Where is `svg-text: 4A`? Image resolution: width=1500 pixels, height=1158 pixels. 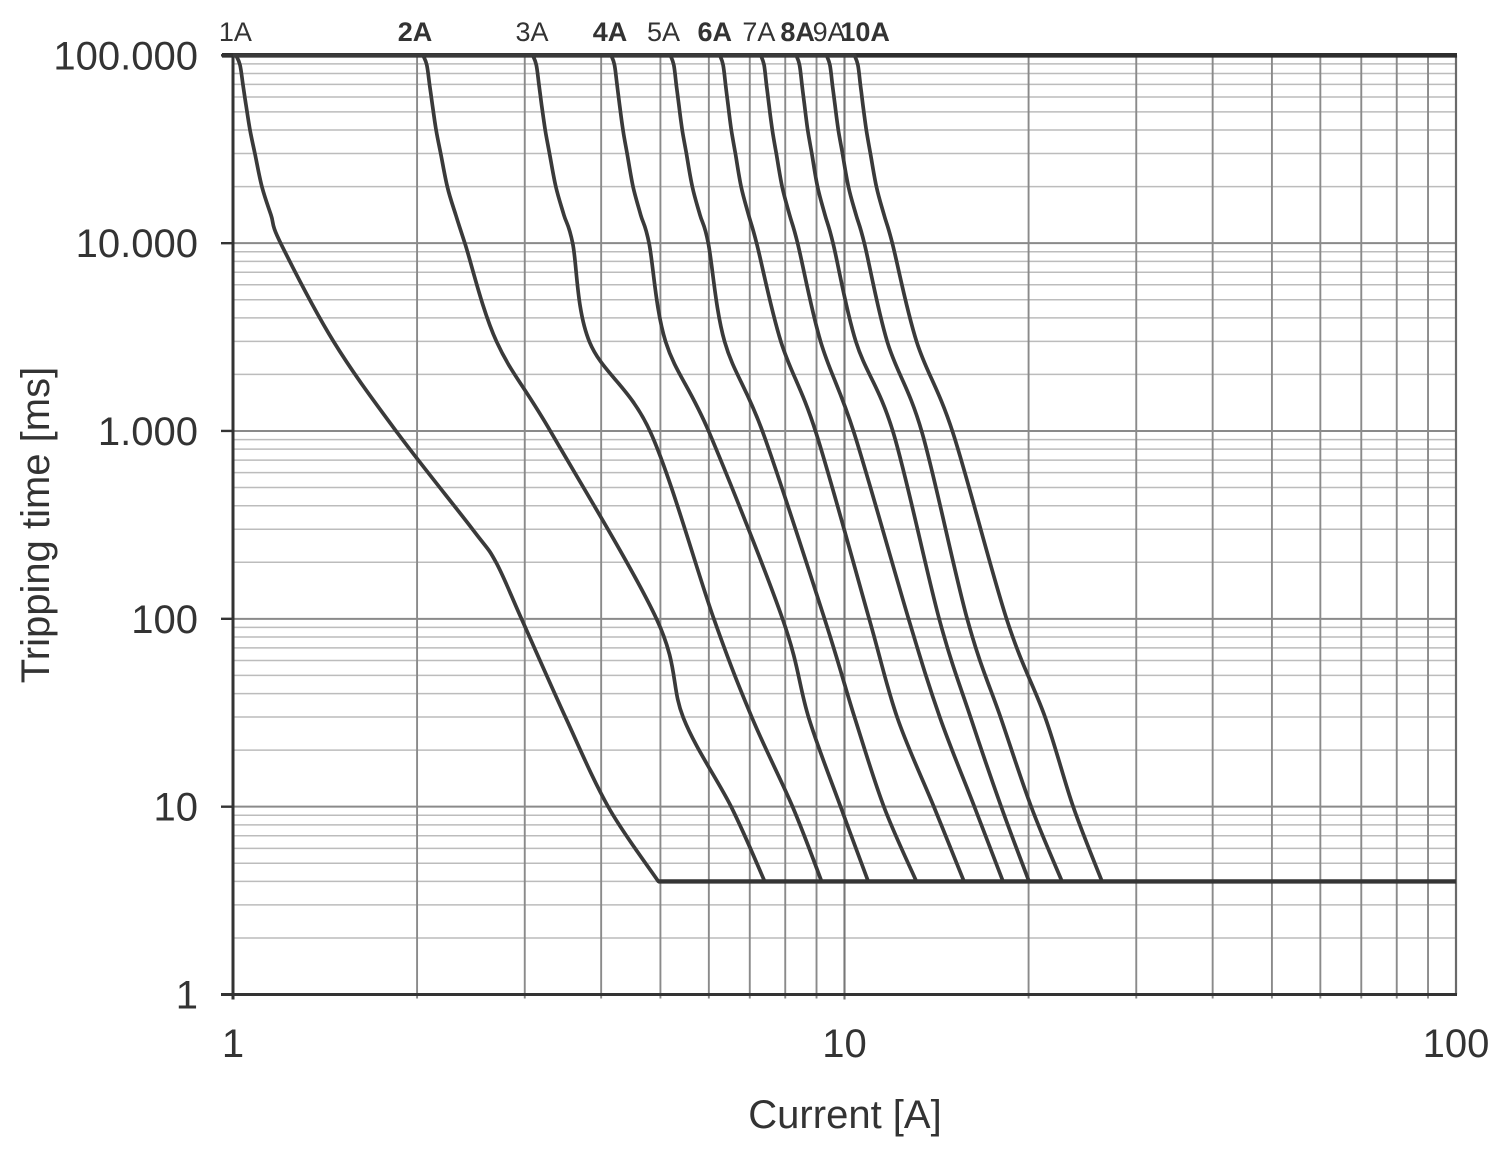
svg-text: 4A is located at coordinates (610, 32).